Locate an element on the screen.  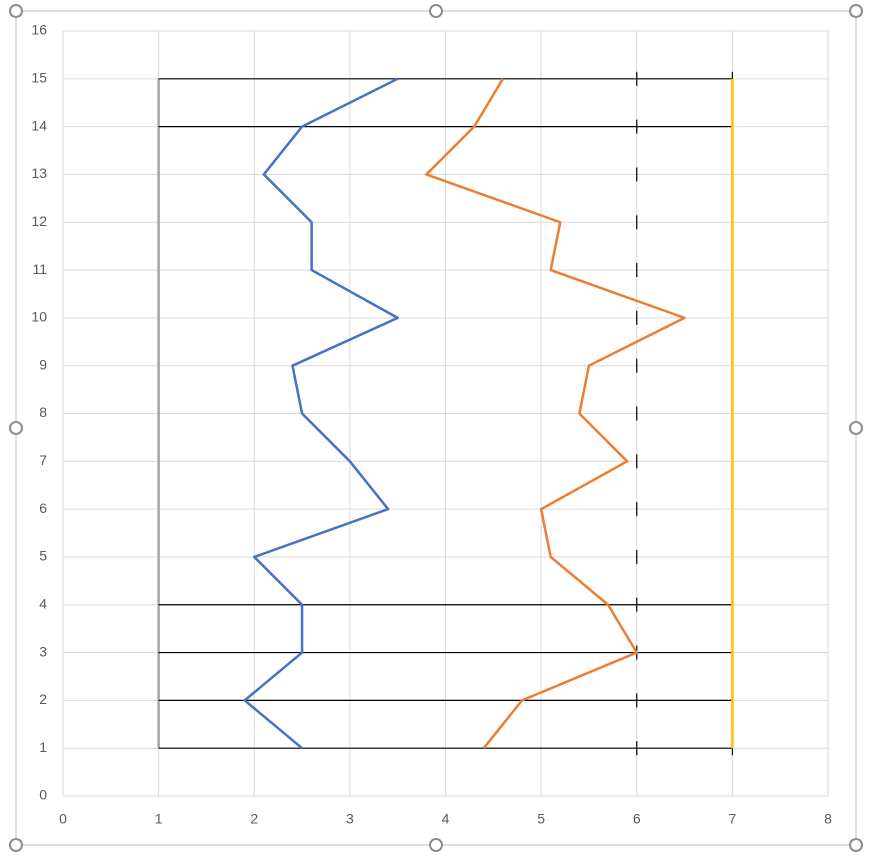
x-tick-label: 6 is located at coordinates (637, 819).